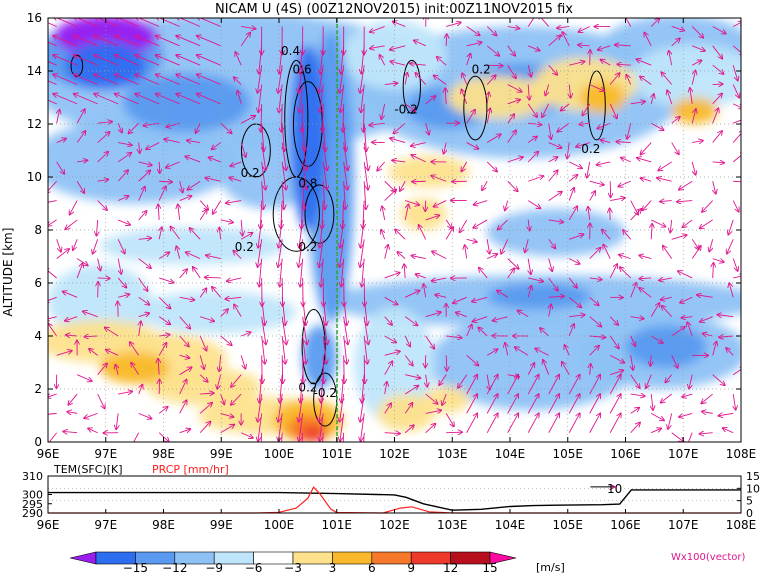 The height and width of the screenshot is (575, 767). Describe the element at coordinates (255, 150) in the screenshot. I see `contour-line` at that location.